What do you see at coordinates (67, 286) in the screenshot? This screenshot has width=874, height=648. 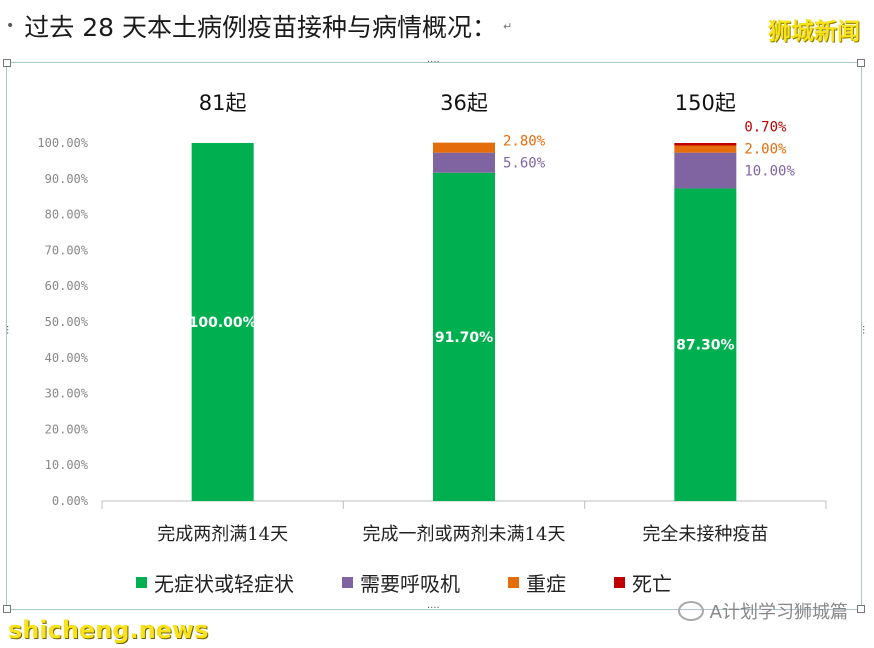 I see `y-tick-label: 60.00%` at bounding box center [67, 286].